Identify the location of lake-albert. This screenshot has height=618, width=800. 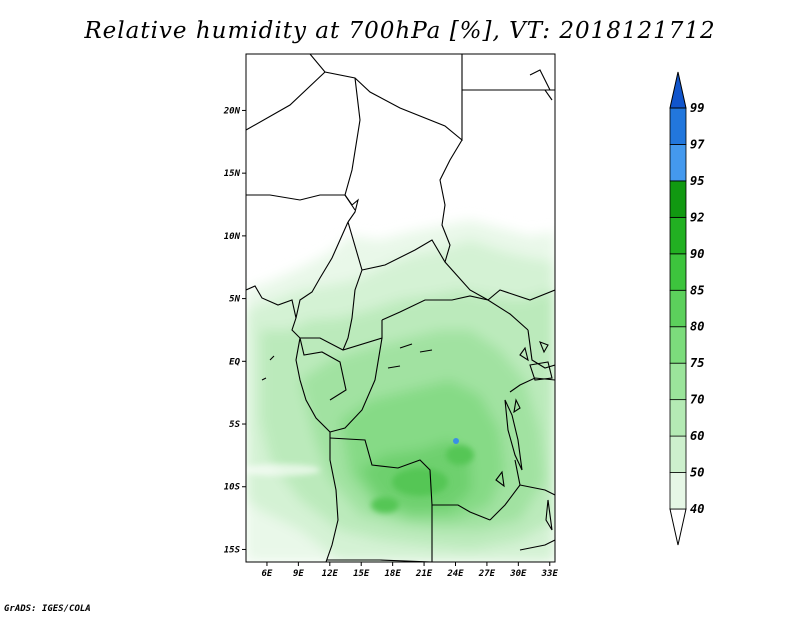
(524, 354).